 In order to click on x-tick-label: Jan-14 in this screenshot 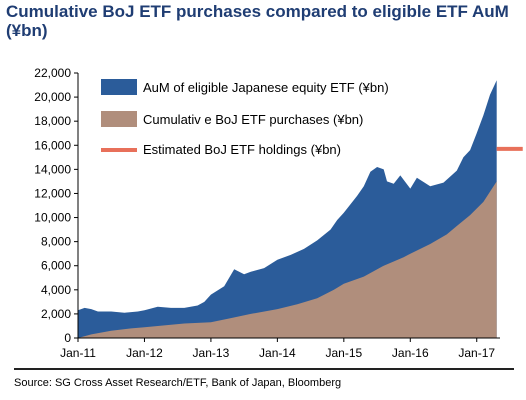, I will do `click(277, 353)`.